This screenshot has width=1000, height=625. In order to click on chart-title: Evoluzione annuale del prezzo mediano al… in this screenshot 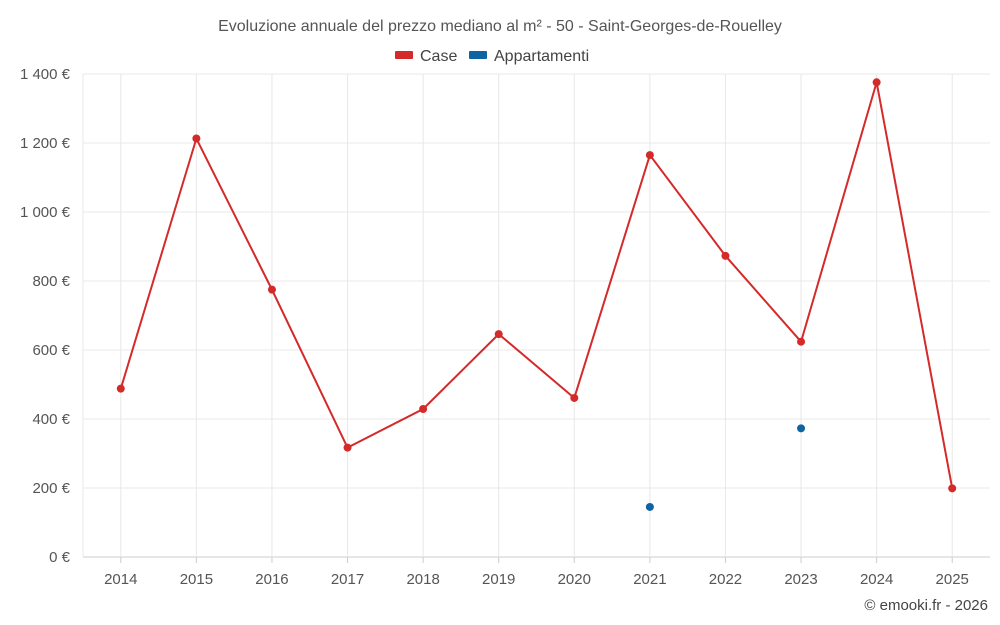, I will do `click(500, 26)`.